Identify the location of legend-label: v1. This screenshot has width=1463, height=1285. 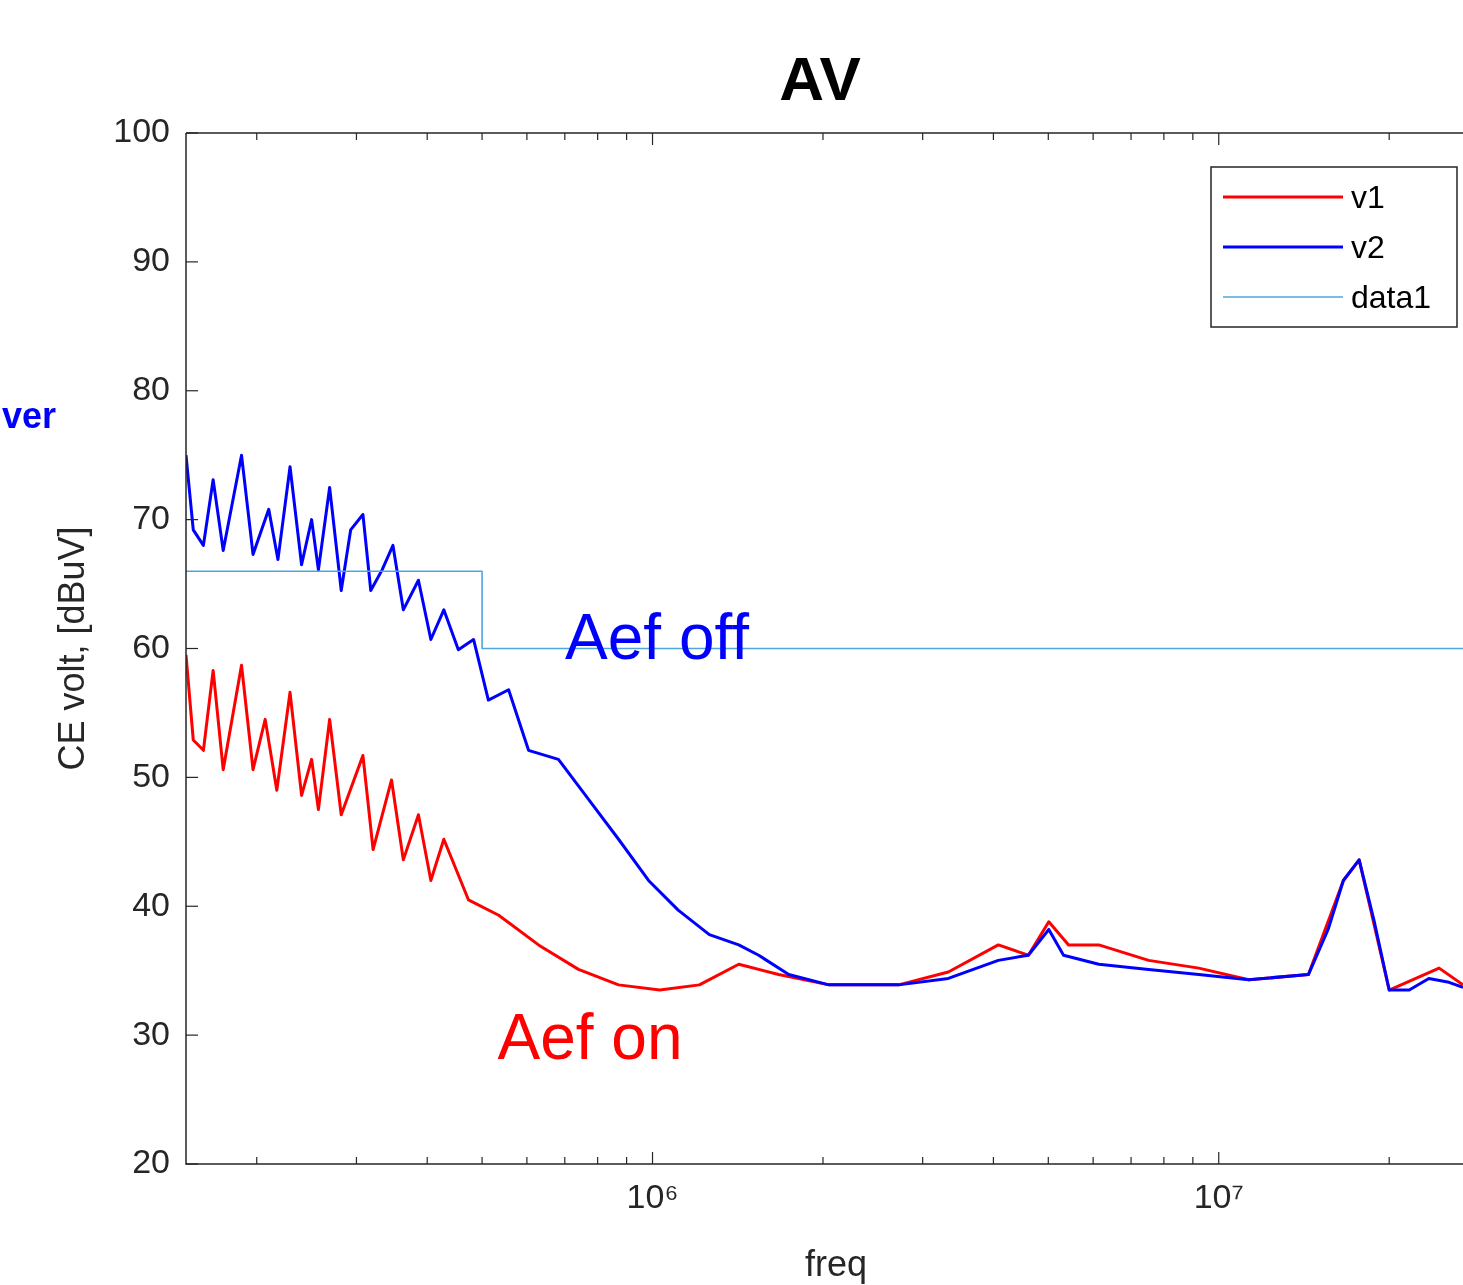
(1368, 196).